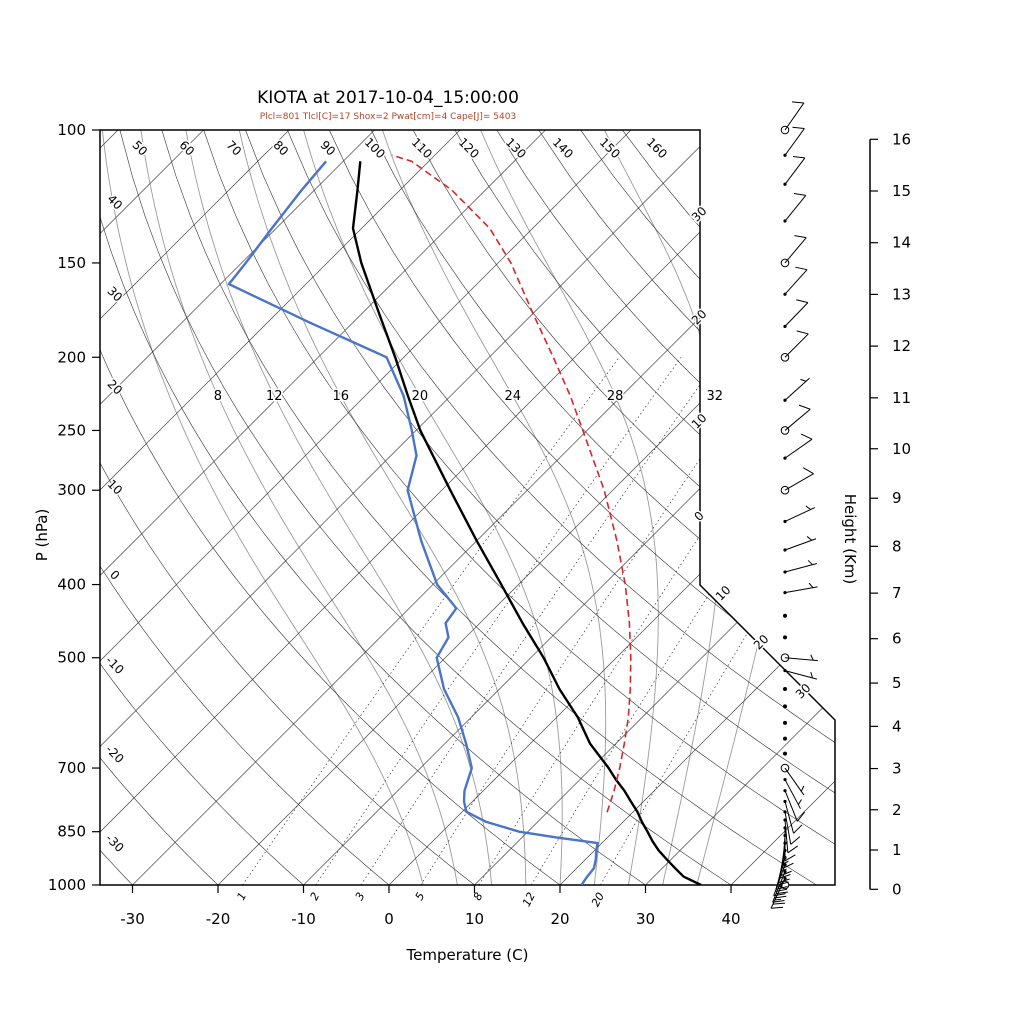 This screenshot has width=1024, height=1024. What do you see at coordinates (469, 148) in the screenshot?
I see `svg-text: 120` at bounding box center [469, 148].